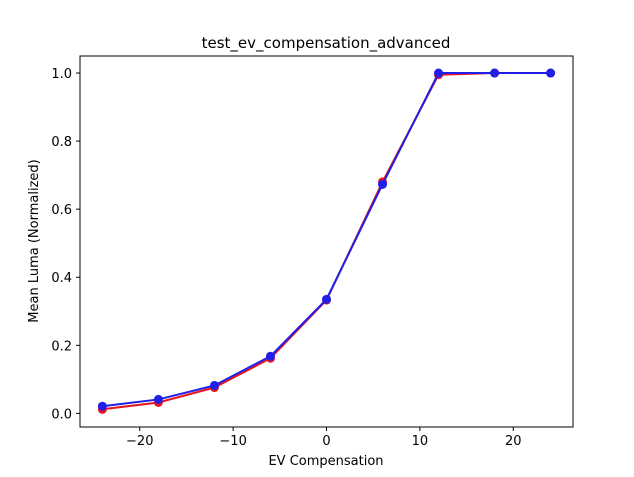 The height and width of the screenshot is (477, 634). Describe the element at coordinates (513, 441) in the screenshot. I see `x-tick-label: 20` at that location.